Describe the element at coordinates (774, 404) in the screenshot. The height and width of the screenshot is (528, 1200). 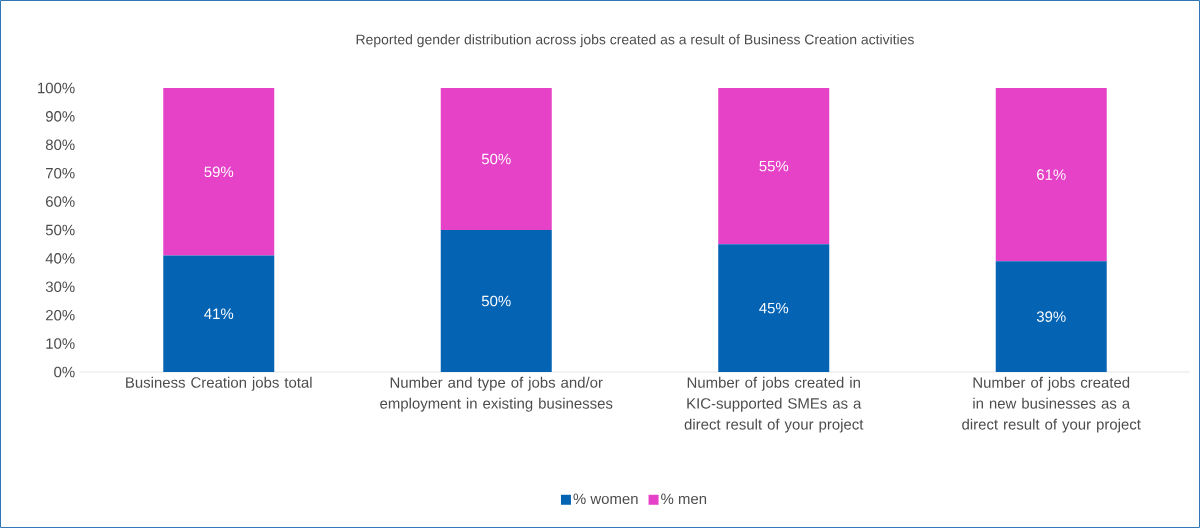
I see `x-tick-label: Number of jobs created in KIC-supported SMEs as a direct result of your project` at that location.